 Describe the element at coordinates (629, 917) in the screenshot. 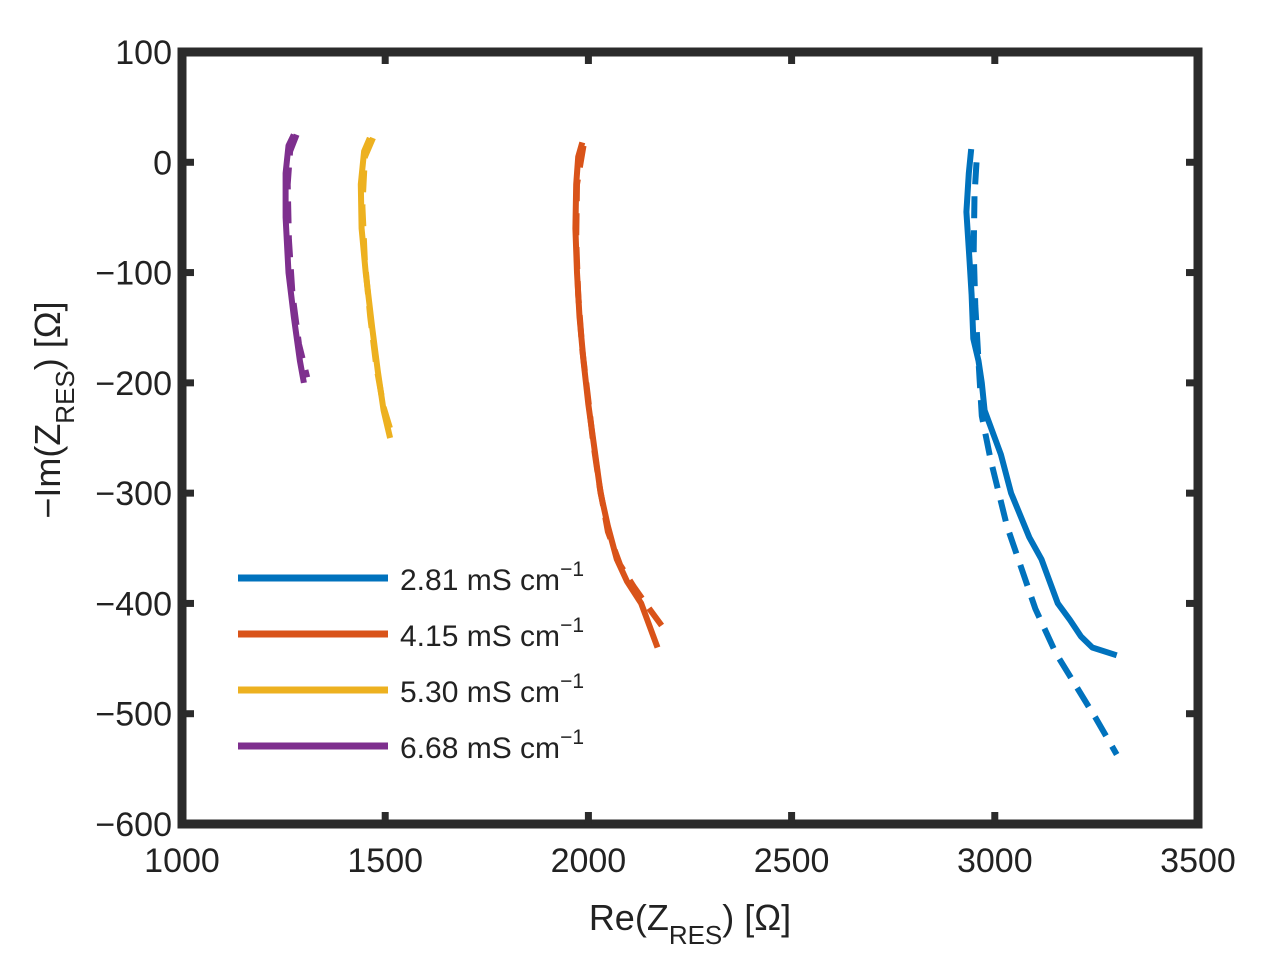

I see `x-axis-label-main: Re(Z` at that location.